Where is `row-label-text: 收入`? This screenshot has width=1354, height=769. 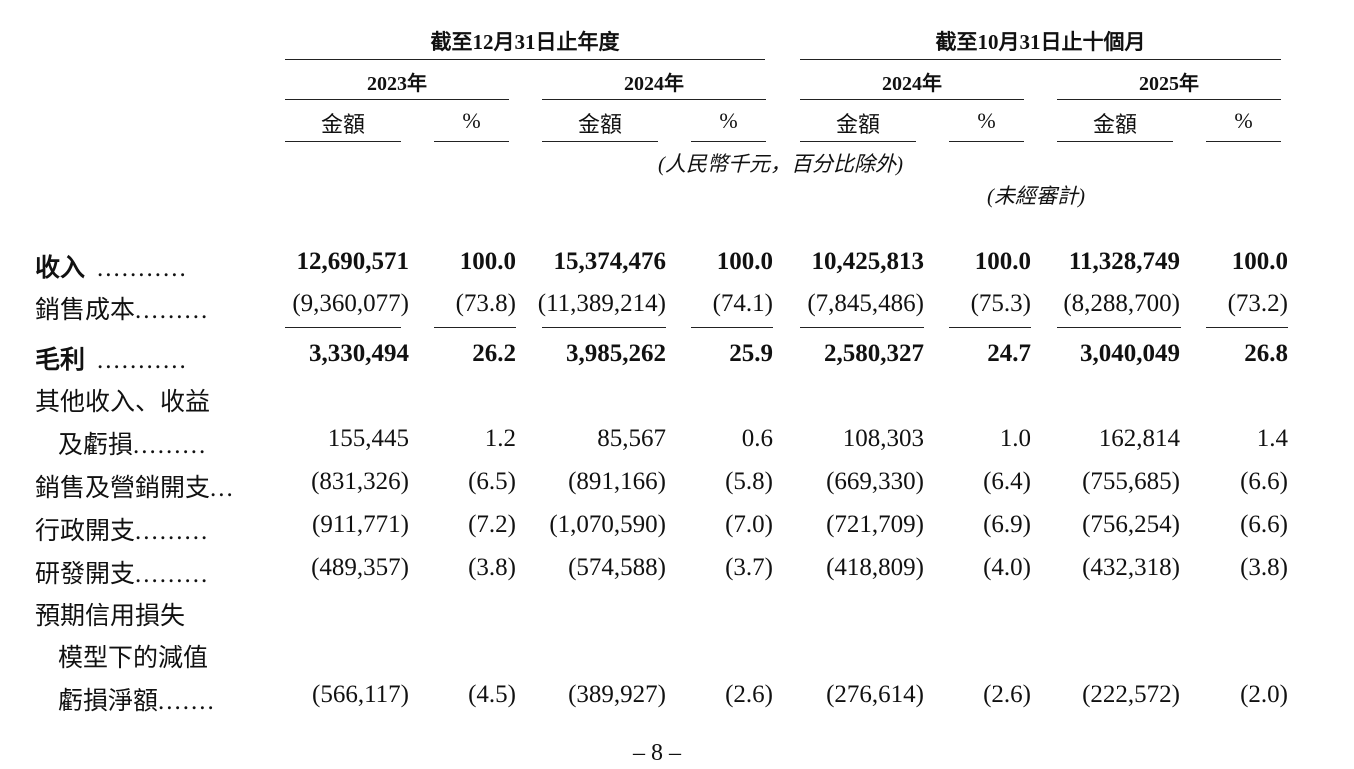 row-label-text: 收入 is located at coordinates (60, 268).